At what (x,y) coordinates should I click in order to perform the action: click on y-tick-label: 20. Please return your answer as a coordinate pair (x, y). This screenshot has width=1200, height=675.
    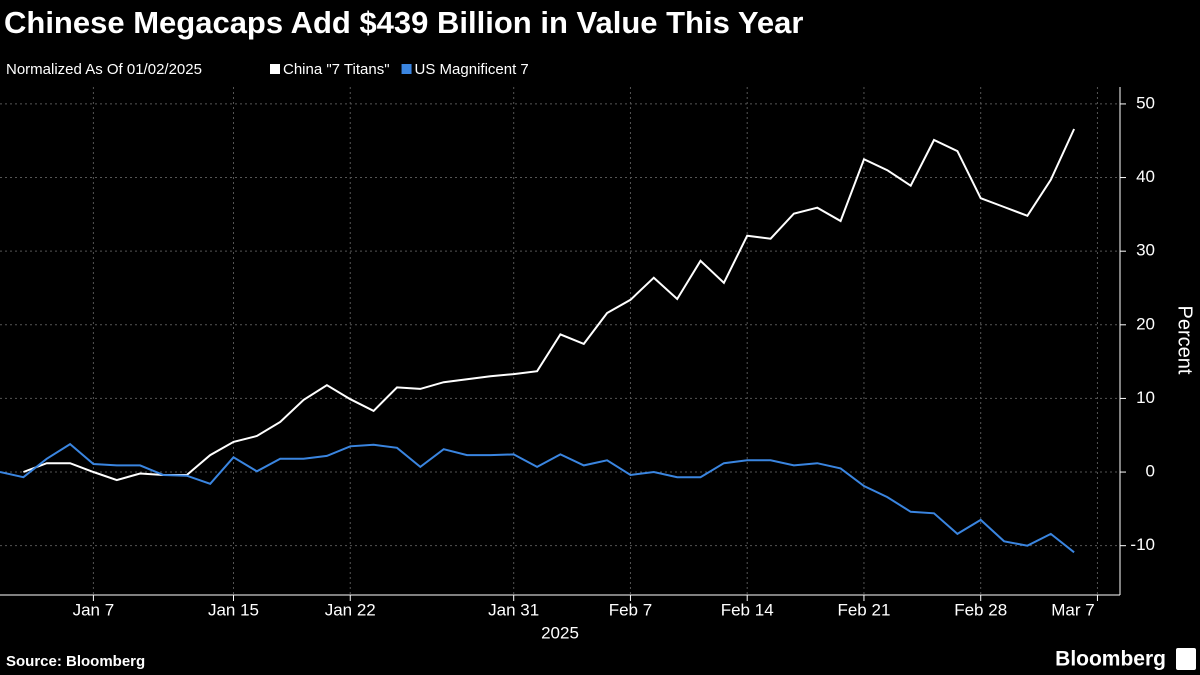
    Looking at the image, I should click on (1145, 323).